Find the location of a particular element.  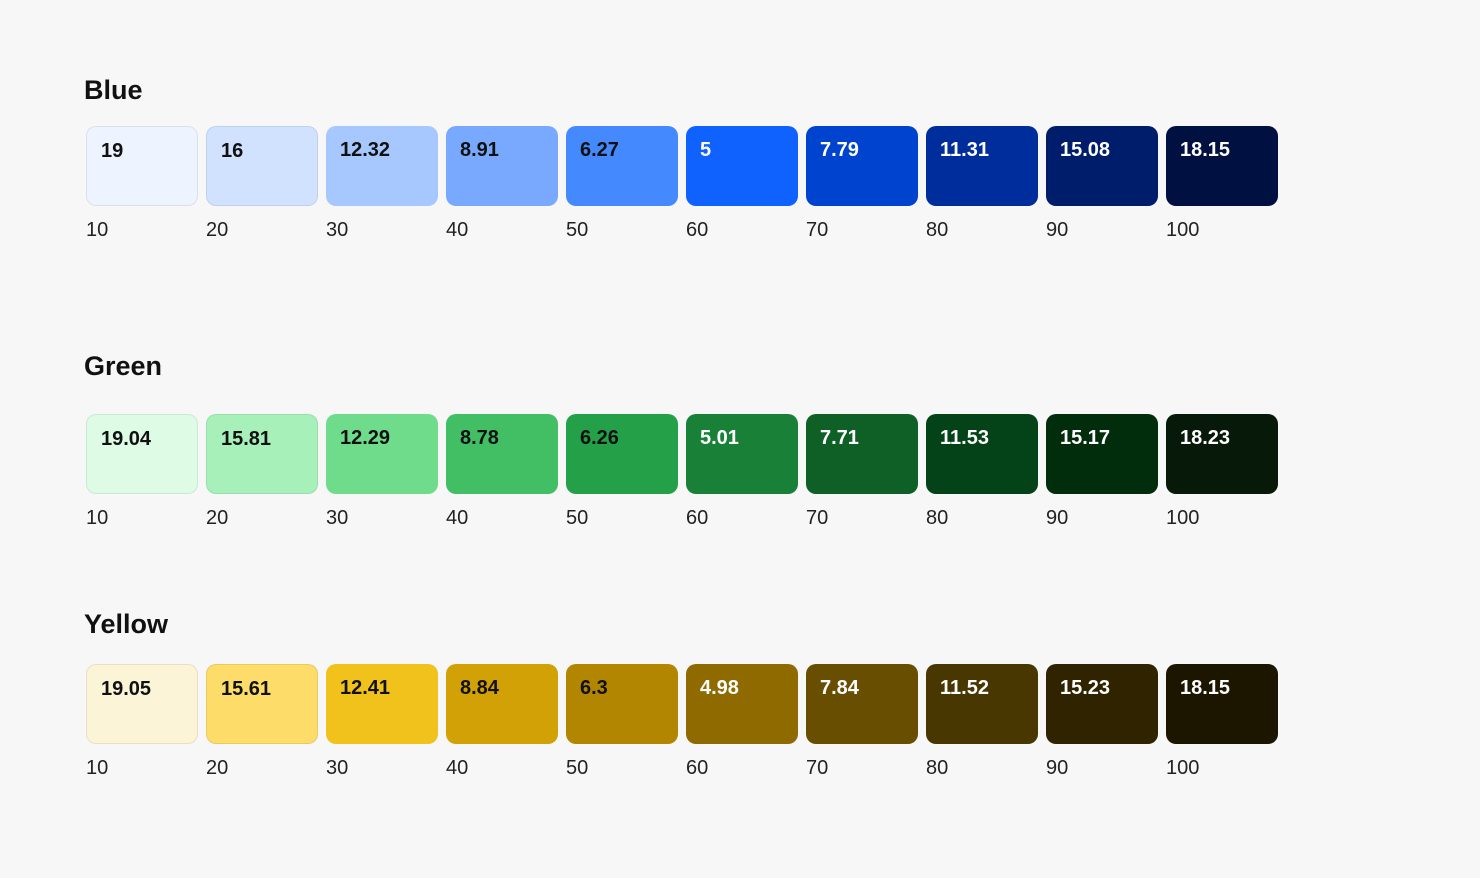

color-swatch: 16 is located at coordinates (262, 166).